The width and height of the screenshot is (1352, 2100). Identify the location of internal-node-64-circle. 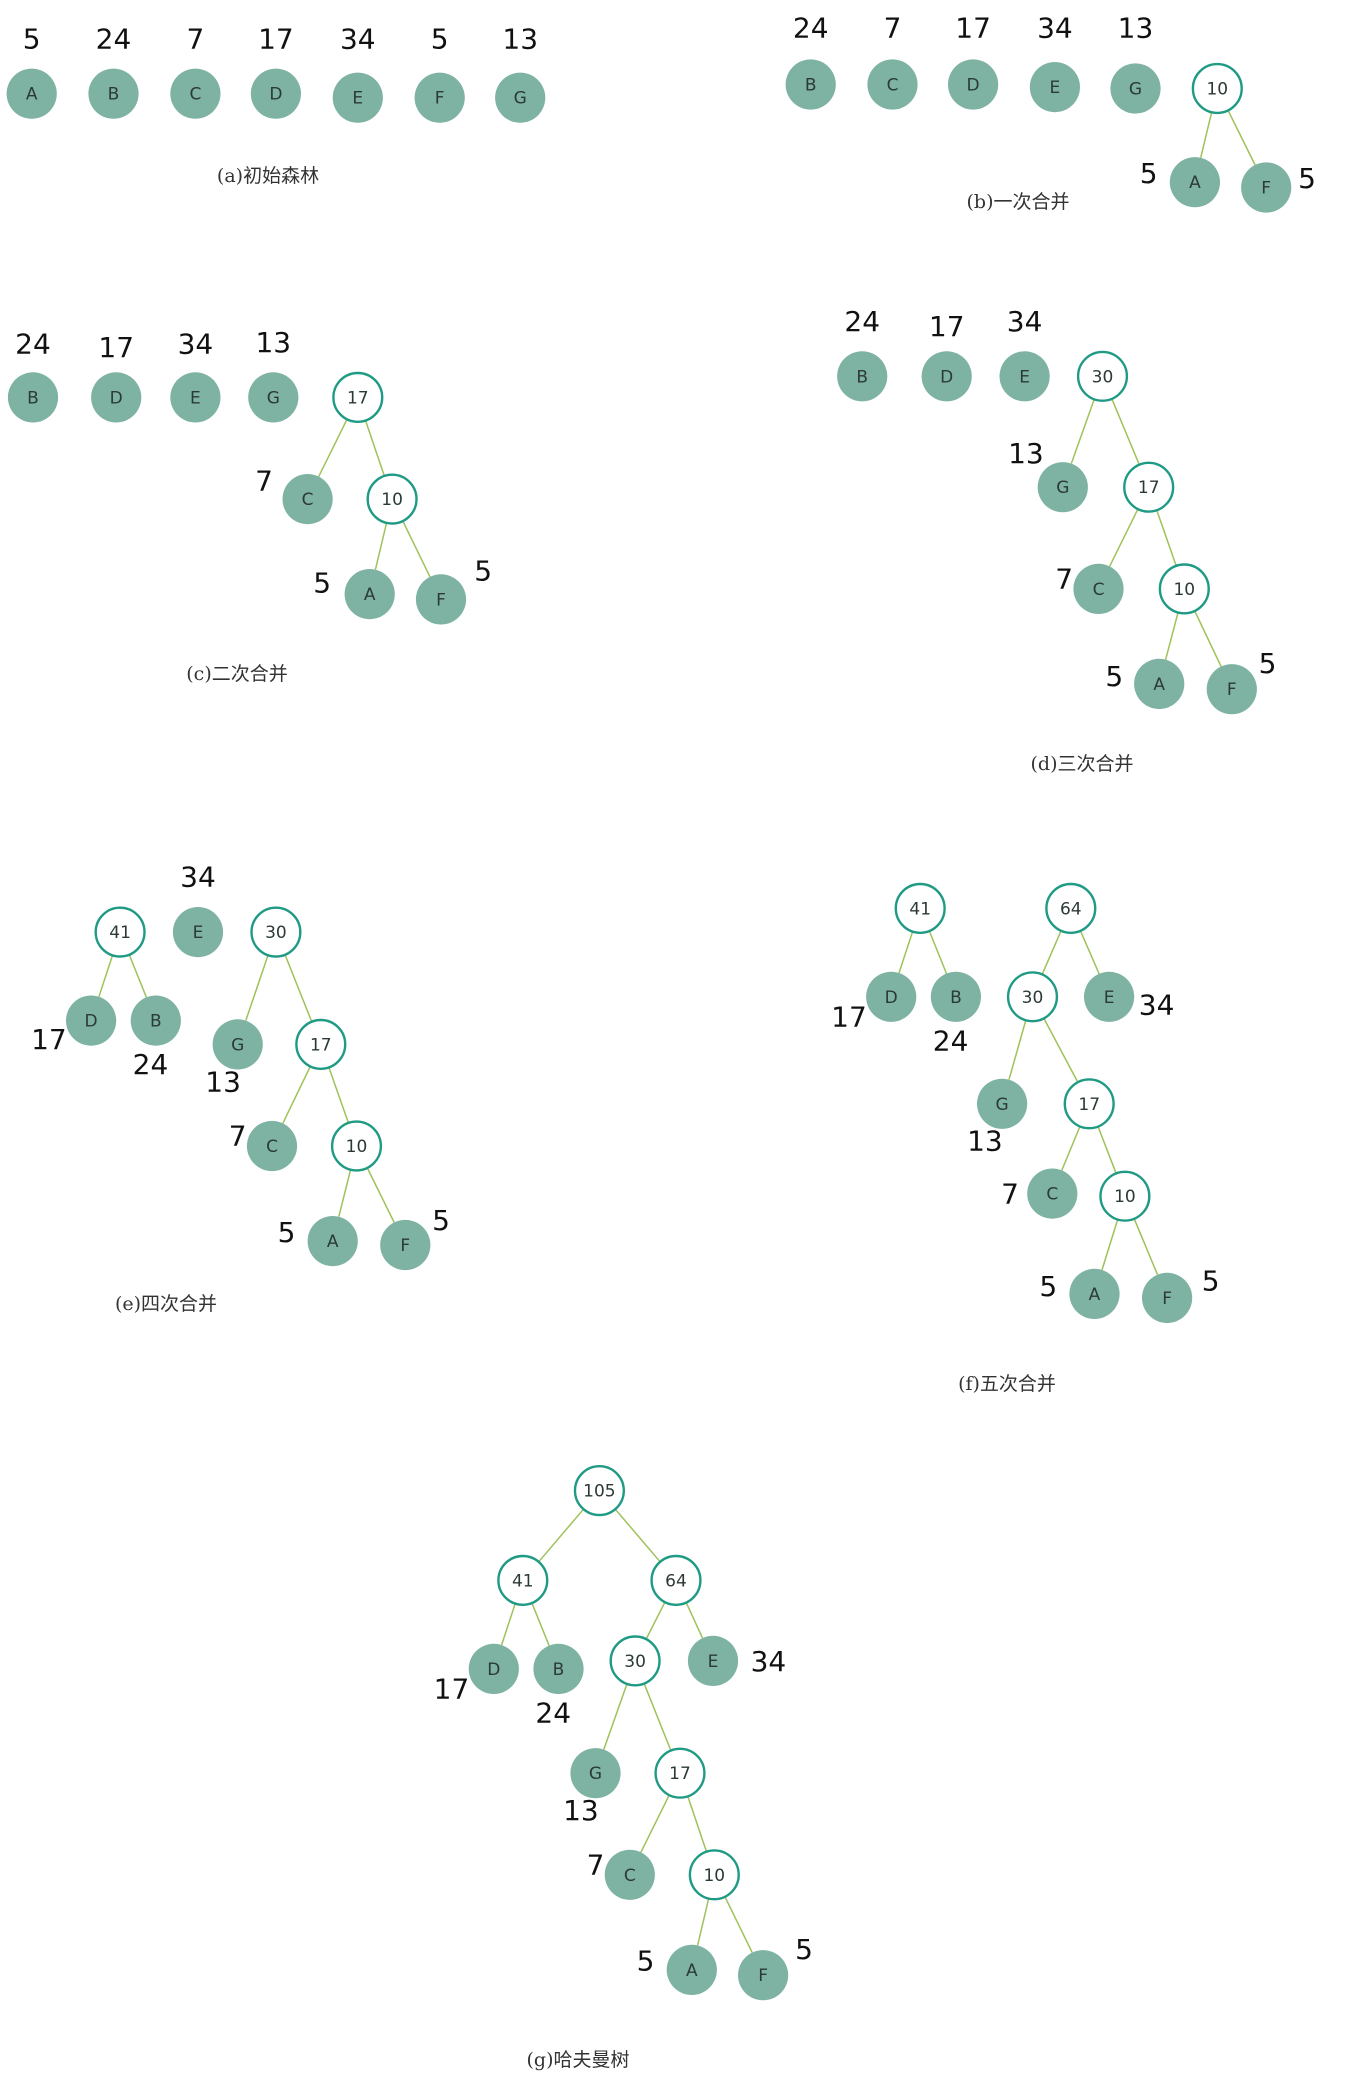
(676, 1580).